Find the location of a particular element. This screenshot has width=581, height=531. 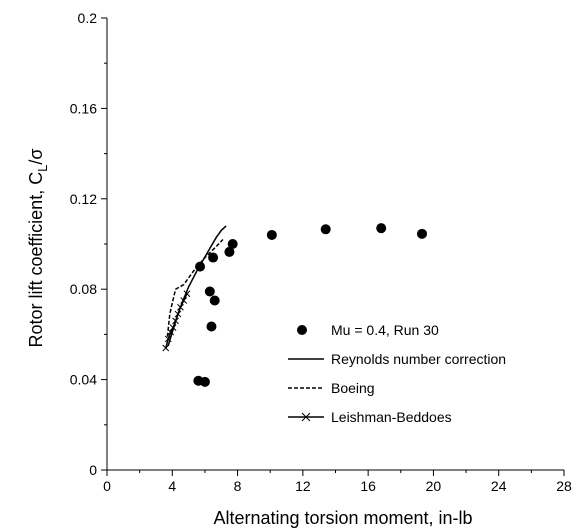

legend-label: Boeing is located at coordinates (353, 388).